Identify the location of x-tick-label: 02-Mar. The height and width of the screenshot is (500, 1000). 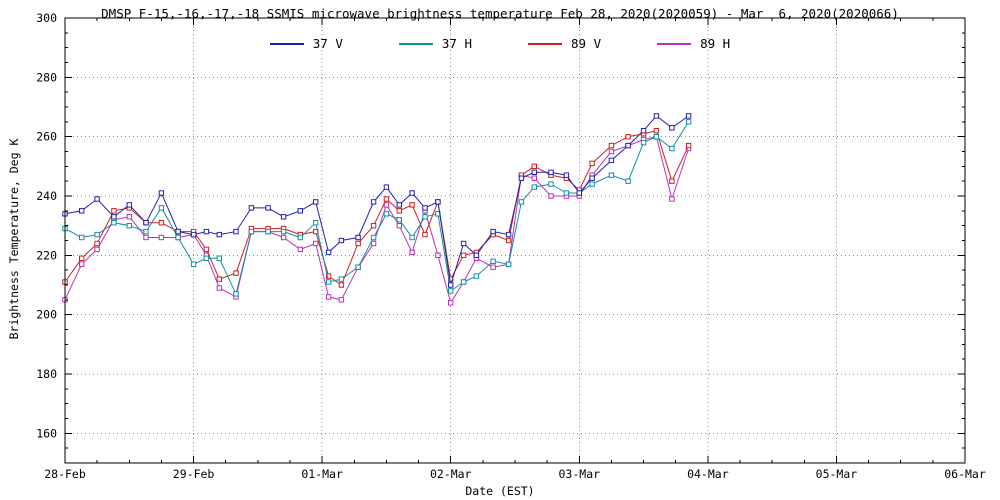
(451, 474).